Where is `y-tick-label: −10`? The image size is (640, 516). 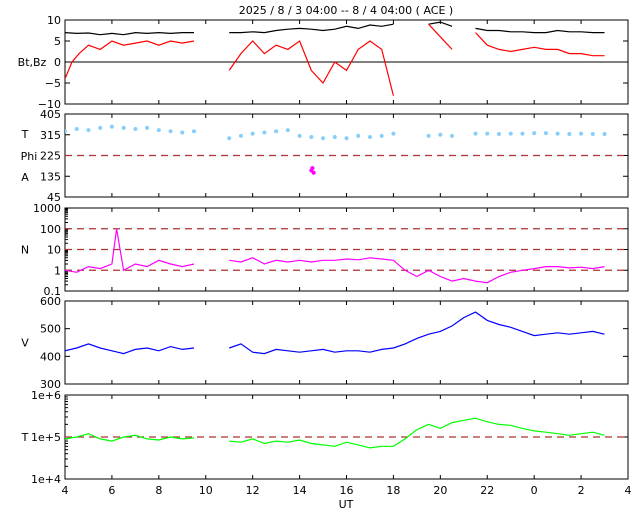
y-tick-label: −10 is located at coordinates (49, 104).